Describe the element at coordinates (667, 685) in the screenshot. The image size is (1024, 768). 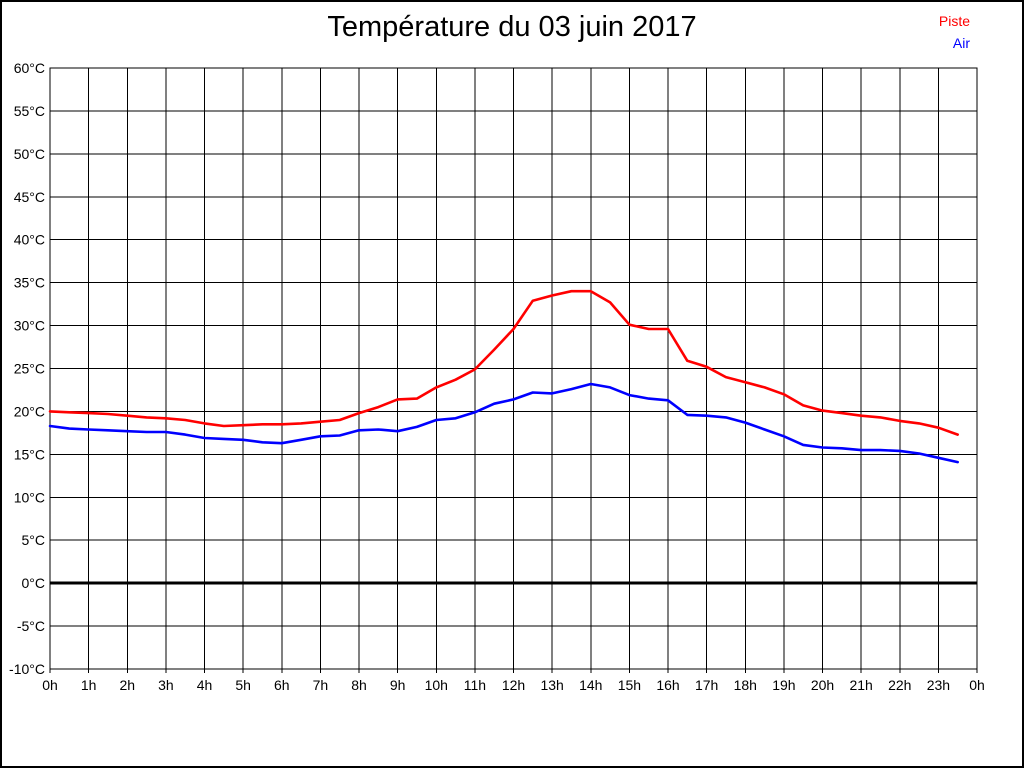
I see `x-tick-label: 16h` at that location.